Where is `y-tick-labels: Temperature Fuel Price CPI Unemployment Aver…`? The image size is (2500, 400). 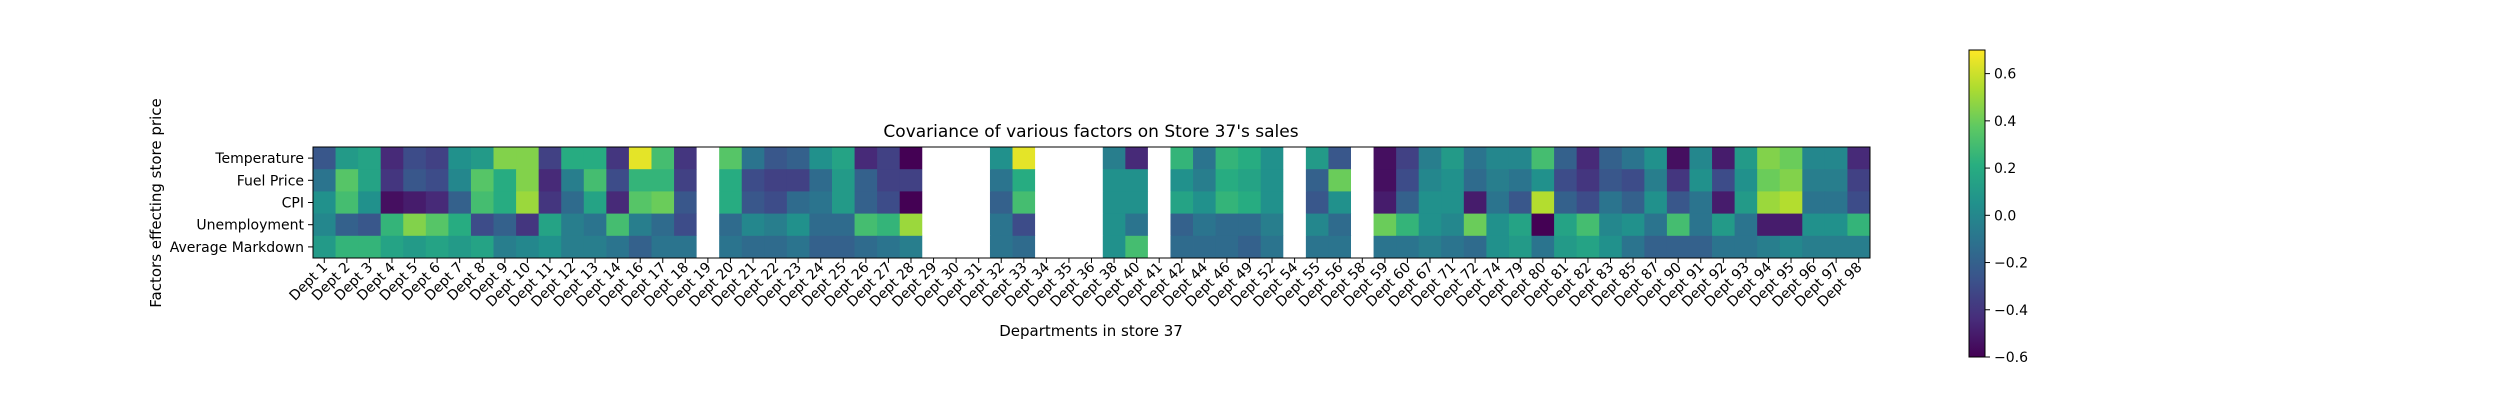
y-tick-labels: Temperature Fuel Price CPI Unemployment Aver… is located at coordinates (241, 203).